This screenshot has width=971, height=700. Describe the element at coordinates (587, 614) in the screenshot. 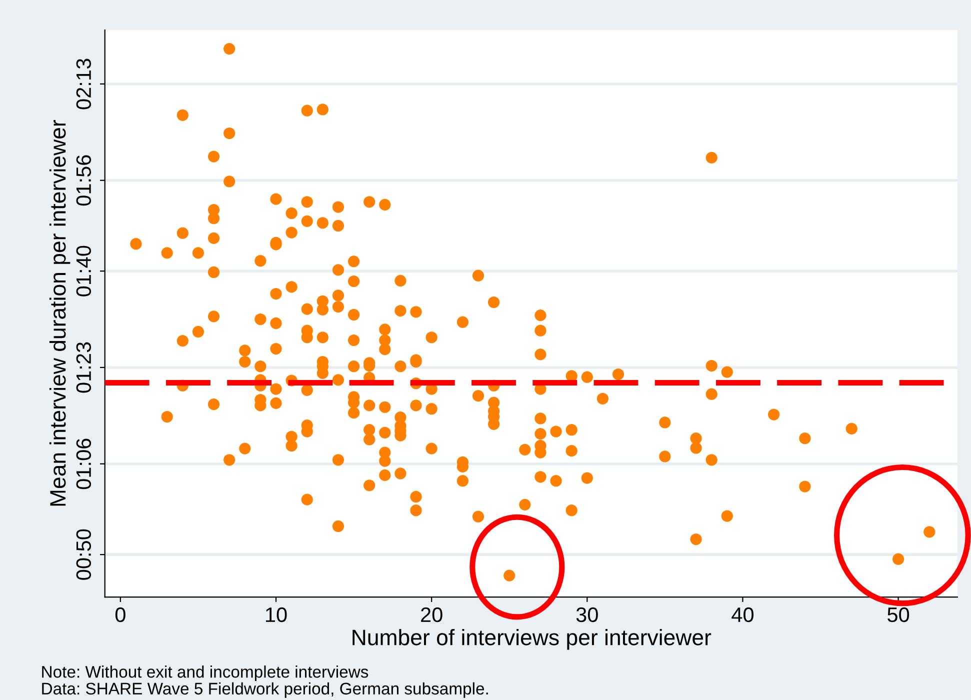

I see `x-tick-label: 30` at that location.